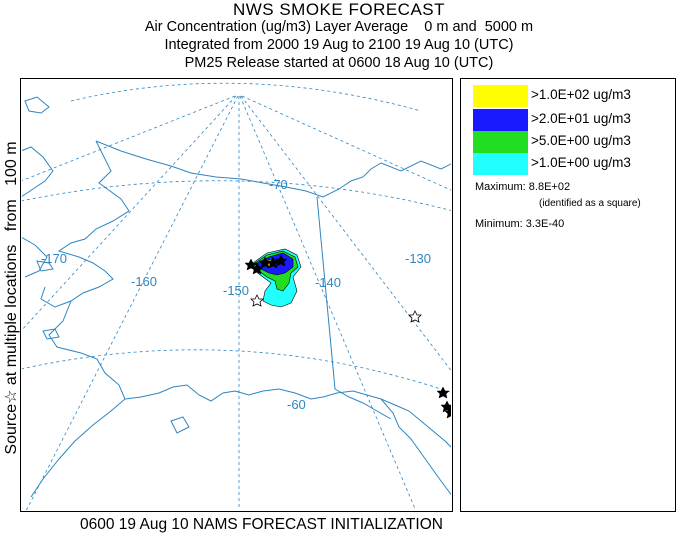 This screenshot has height=536, width=678. What do you see at coordinates (336, 308) in the screenshot?
I see `hollow-markers` at bounding box center [336, 308].